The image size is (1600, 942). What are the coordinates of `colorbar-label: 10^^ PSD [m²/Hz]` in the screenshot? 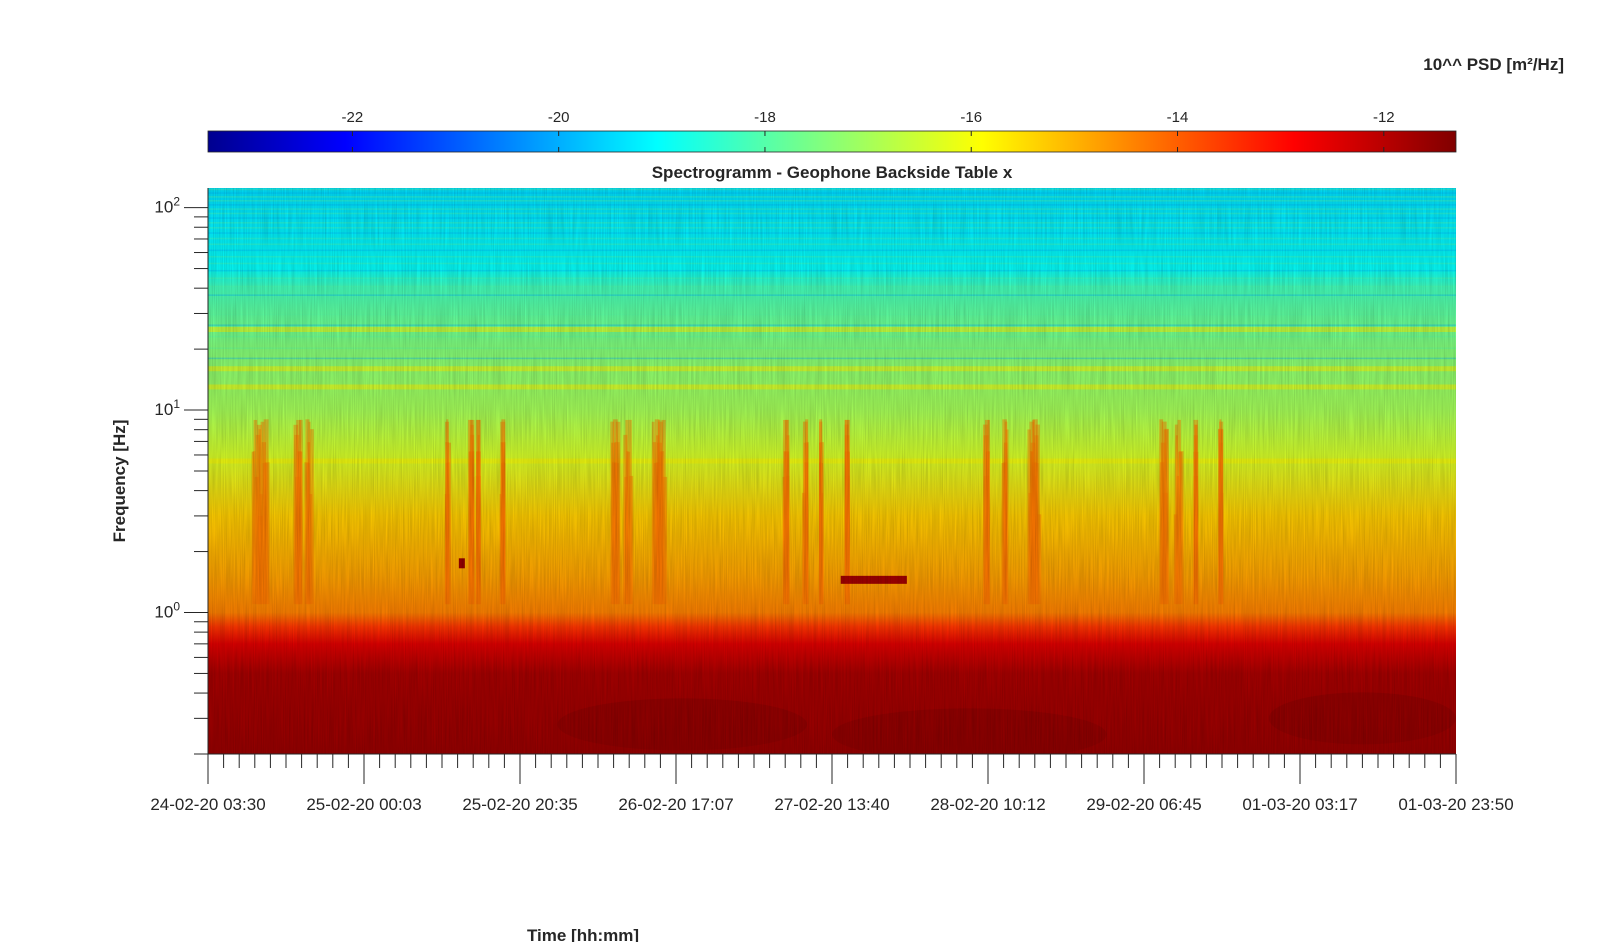 It's located at (1493, 64).